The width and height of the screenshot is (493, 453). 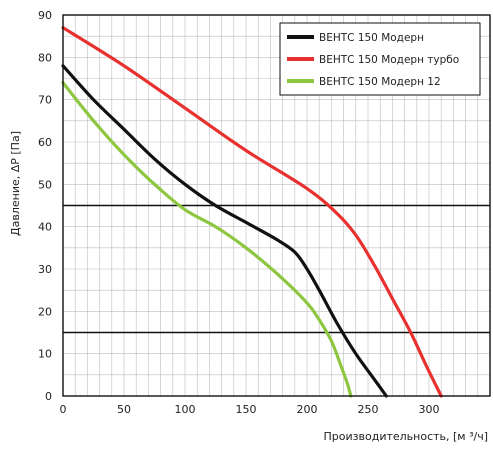 What do you see at coordinates (45, 354) in the screenshot?
I see `y-tick-label: 10` at bounding box center [45, 354].